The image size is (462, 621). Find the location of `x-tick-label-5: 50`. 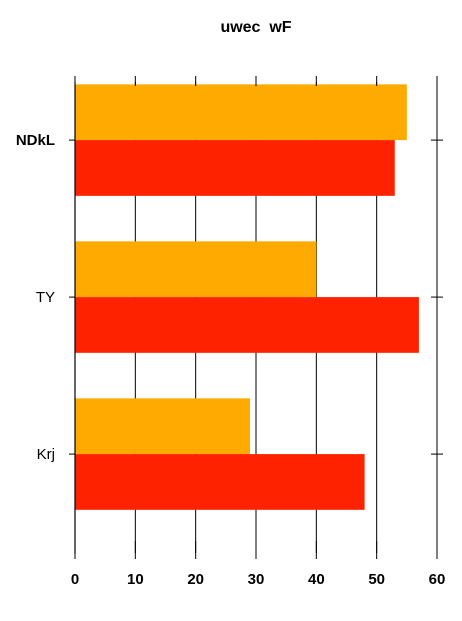

x-tick-label-5: 50 is located at coordinates (376, 579).